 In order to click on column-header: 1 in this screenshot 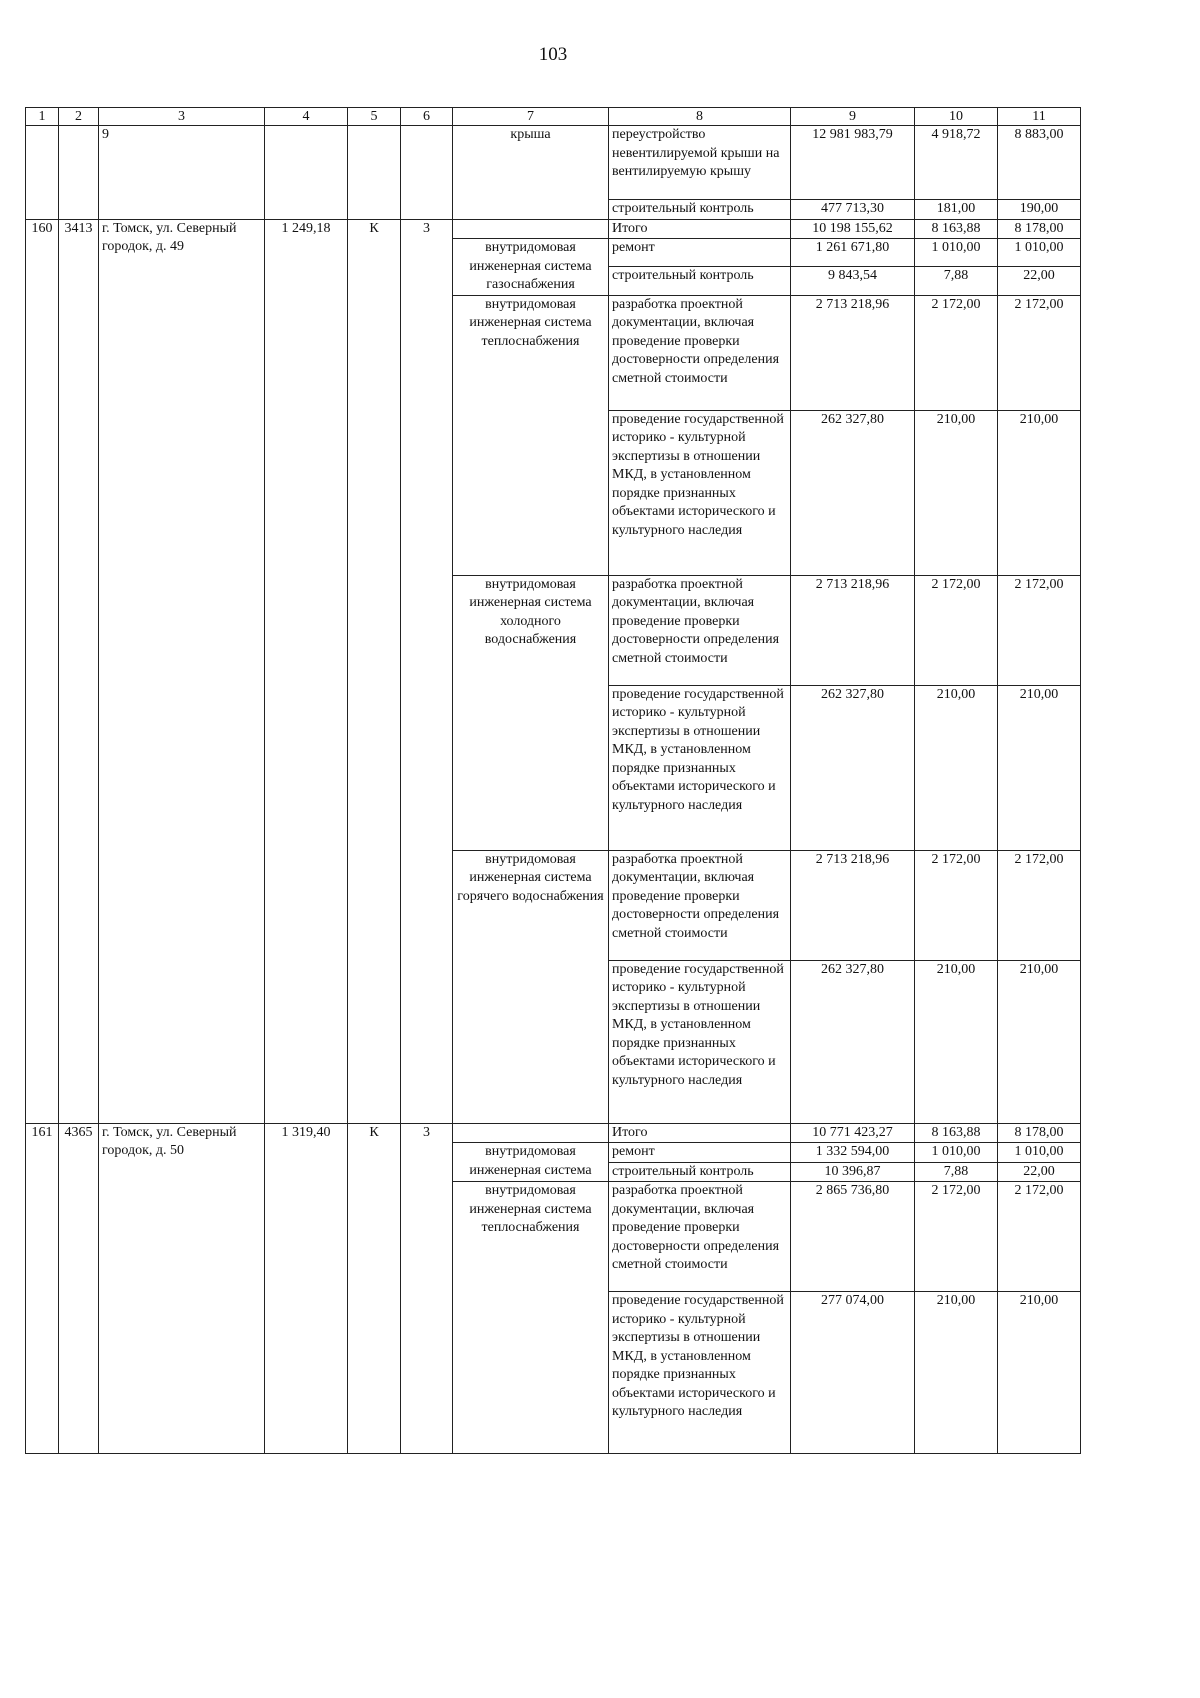, I will do `click(42, 116)`.